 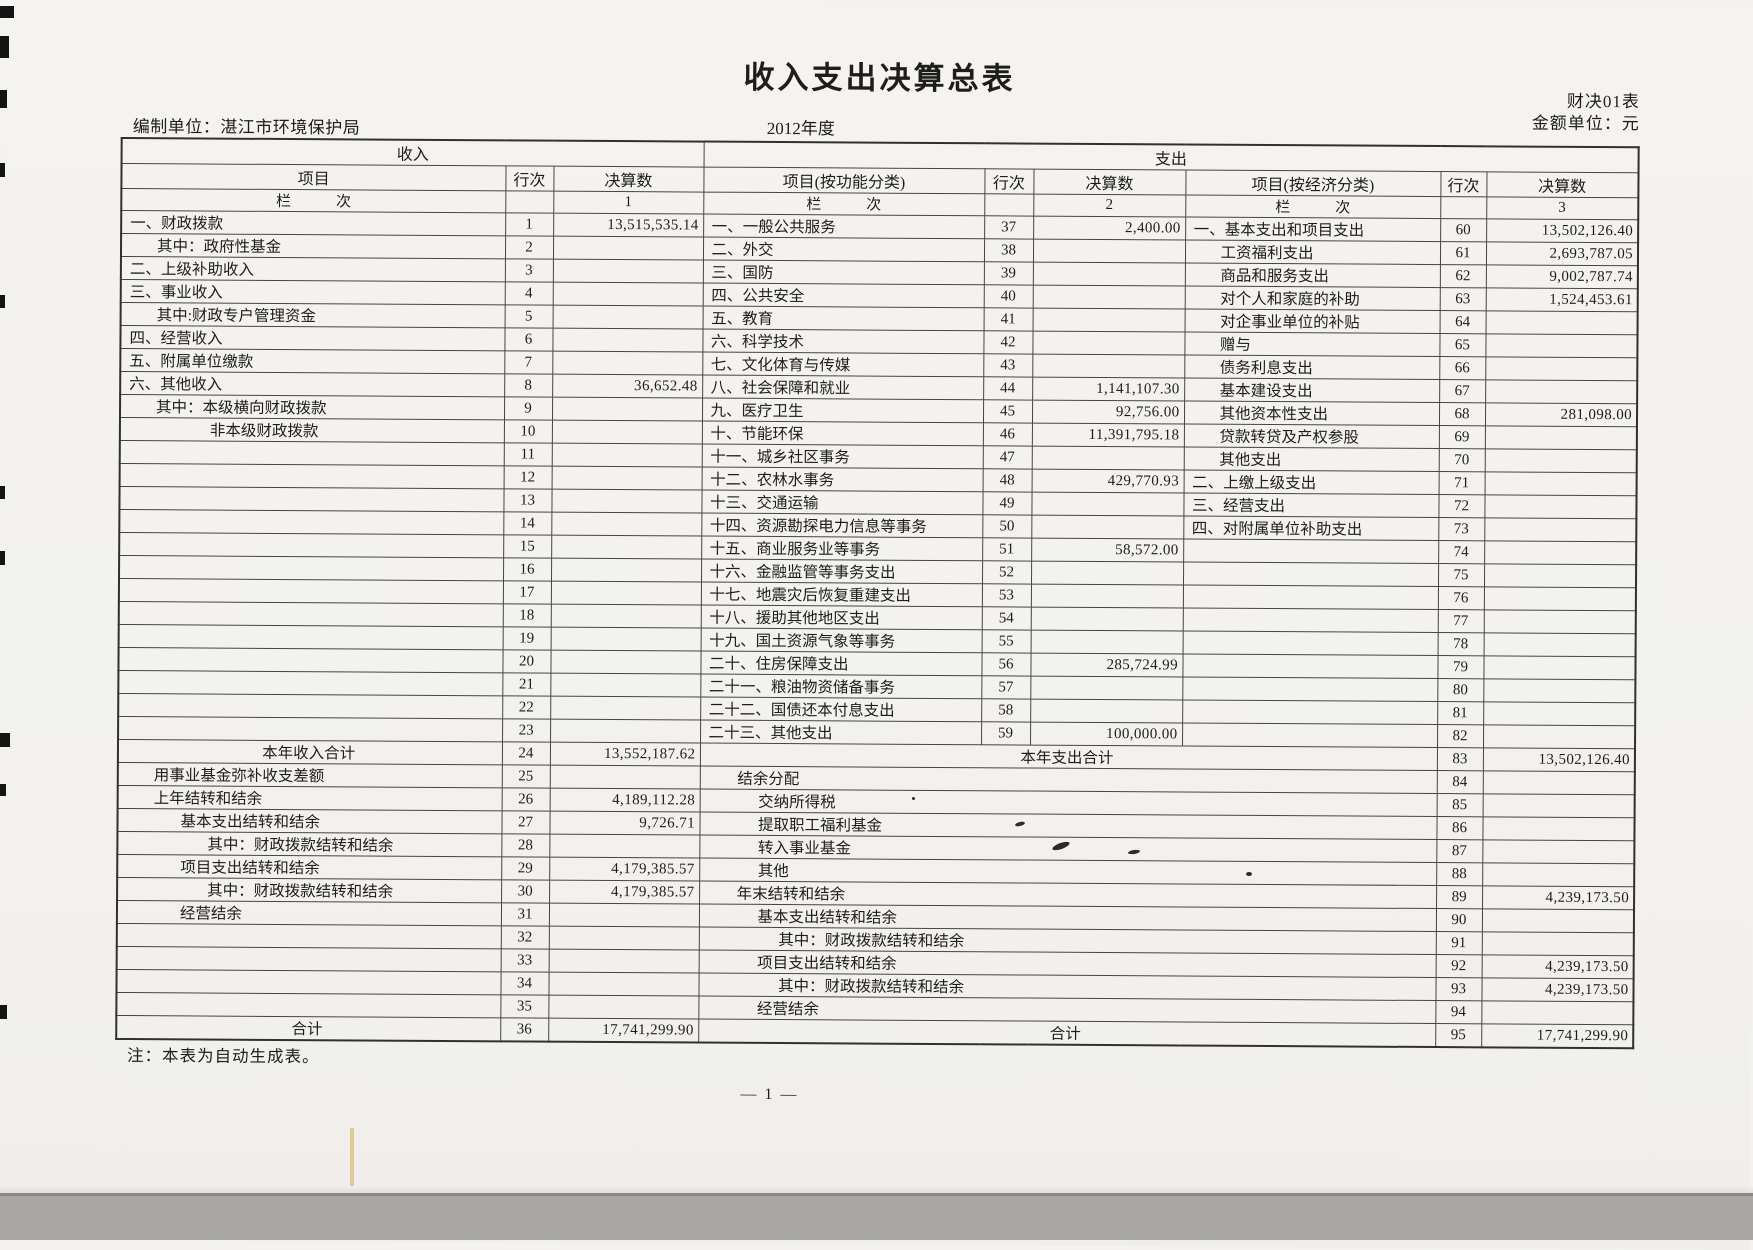 What do you see at coordinates (246, 127) in the screenshot?
I see `preparing-unit-label: 编制单位：湛江市环境保护局` at bounding box center [246, 127].